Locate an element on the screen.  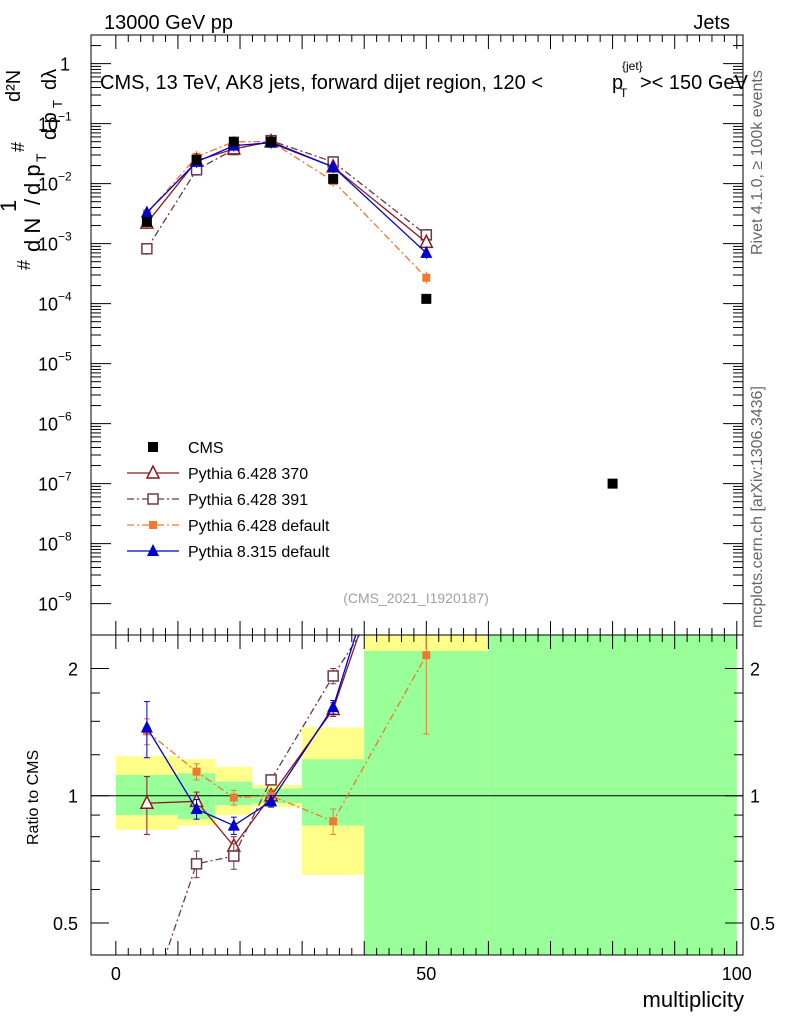
legend-label: Pythia 6.428 370 is located at coordinates (248, 474).